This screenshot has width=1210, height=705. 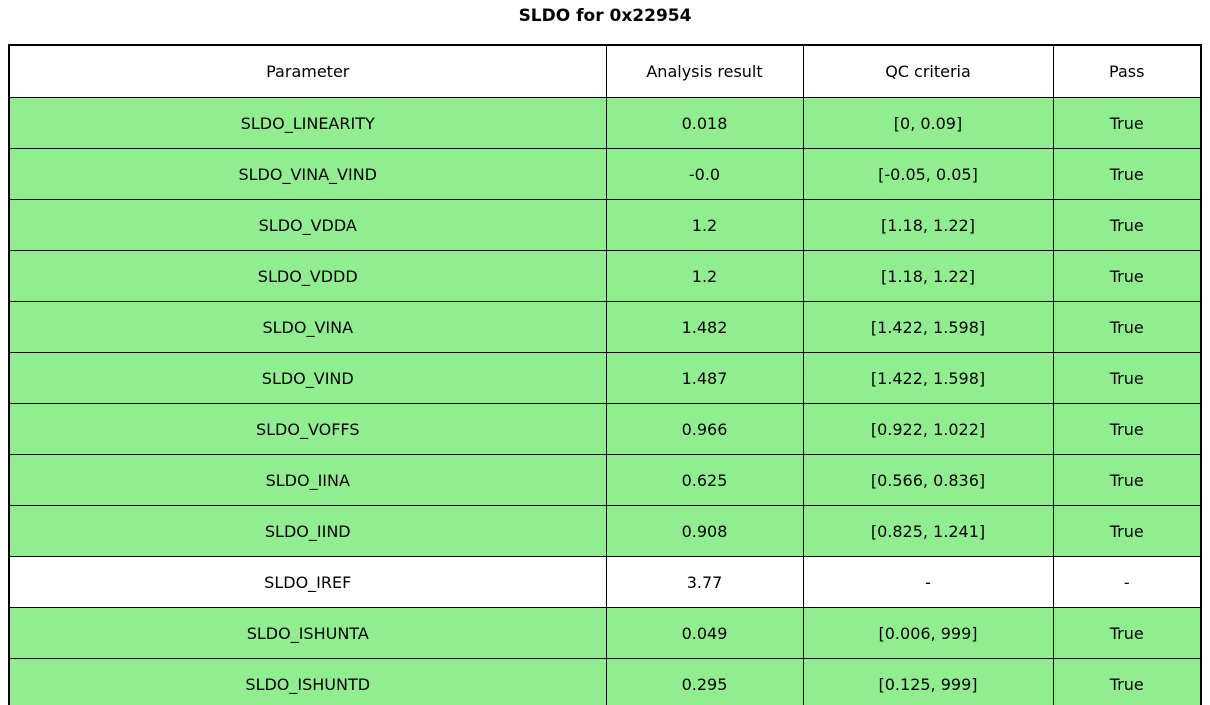 I want to click on table-row: SLDO_IREF 3.77 - -, so click(x=605, y=582).